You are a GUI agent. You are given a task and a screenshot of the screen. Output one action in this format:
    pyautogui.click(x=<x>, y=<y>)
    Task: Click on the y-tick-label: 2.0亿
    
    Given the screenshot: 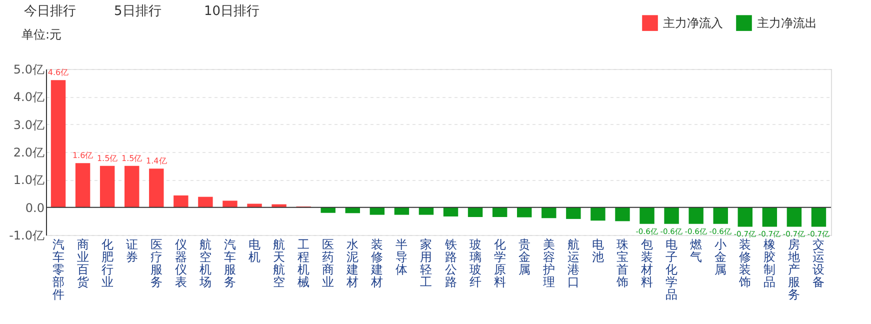 What is the action you would take?
    pyautogui.click(x=28, y=153)
    